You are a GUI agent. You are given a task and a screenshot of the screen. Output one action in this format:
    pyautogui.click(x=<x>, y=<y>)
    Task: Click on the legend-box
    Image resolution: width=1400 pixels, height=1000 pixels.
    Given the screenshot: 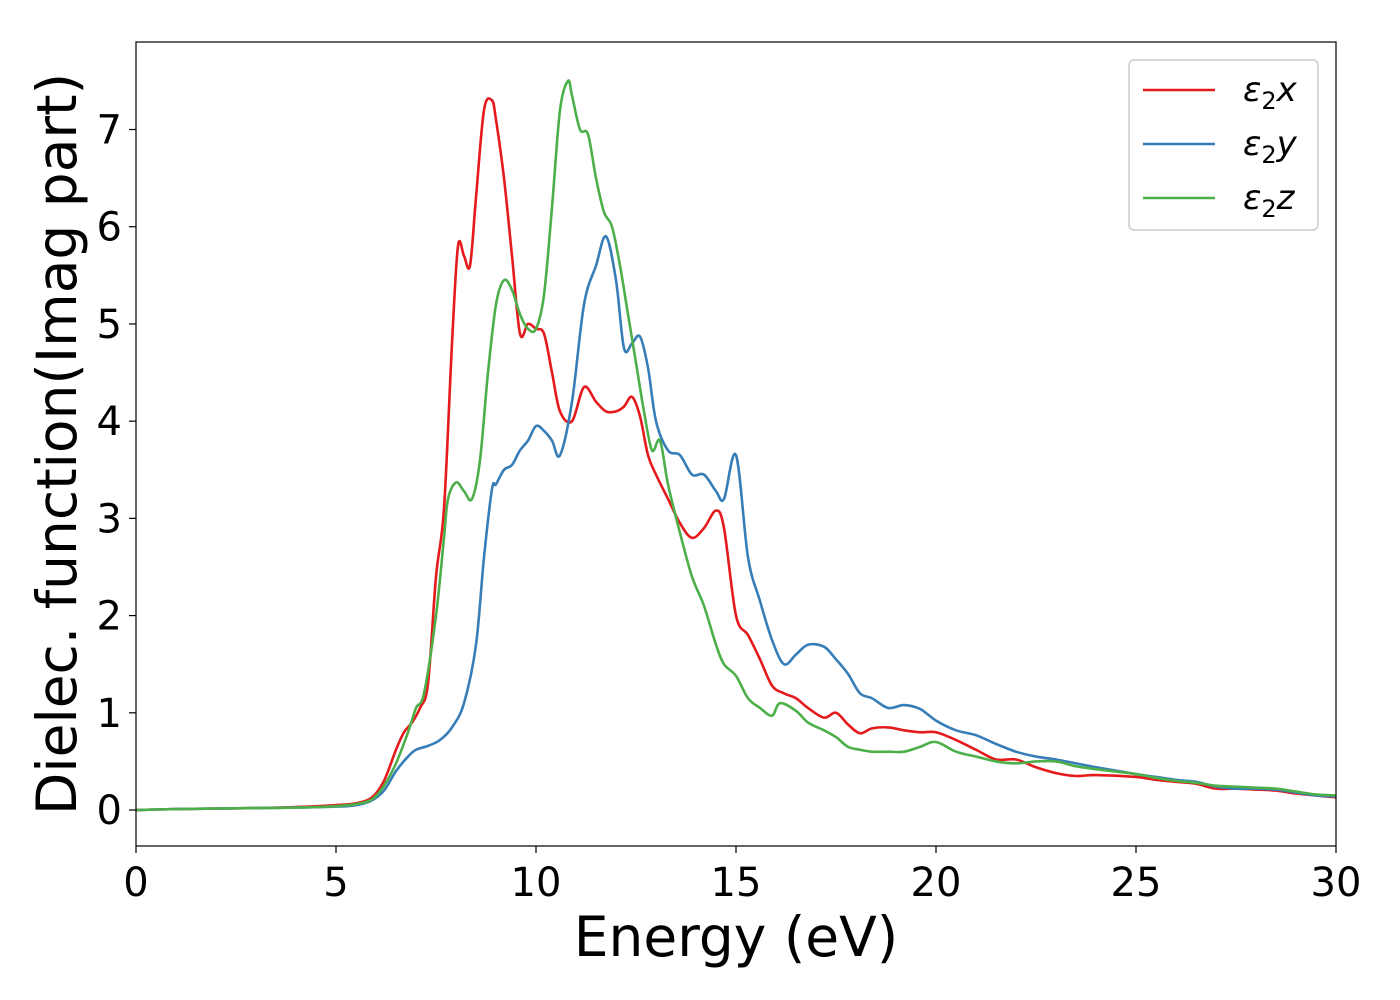 What is the action you would take?
    pyautogui.click(x=1223, y=145)
    